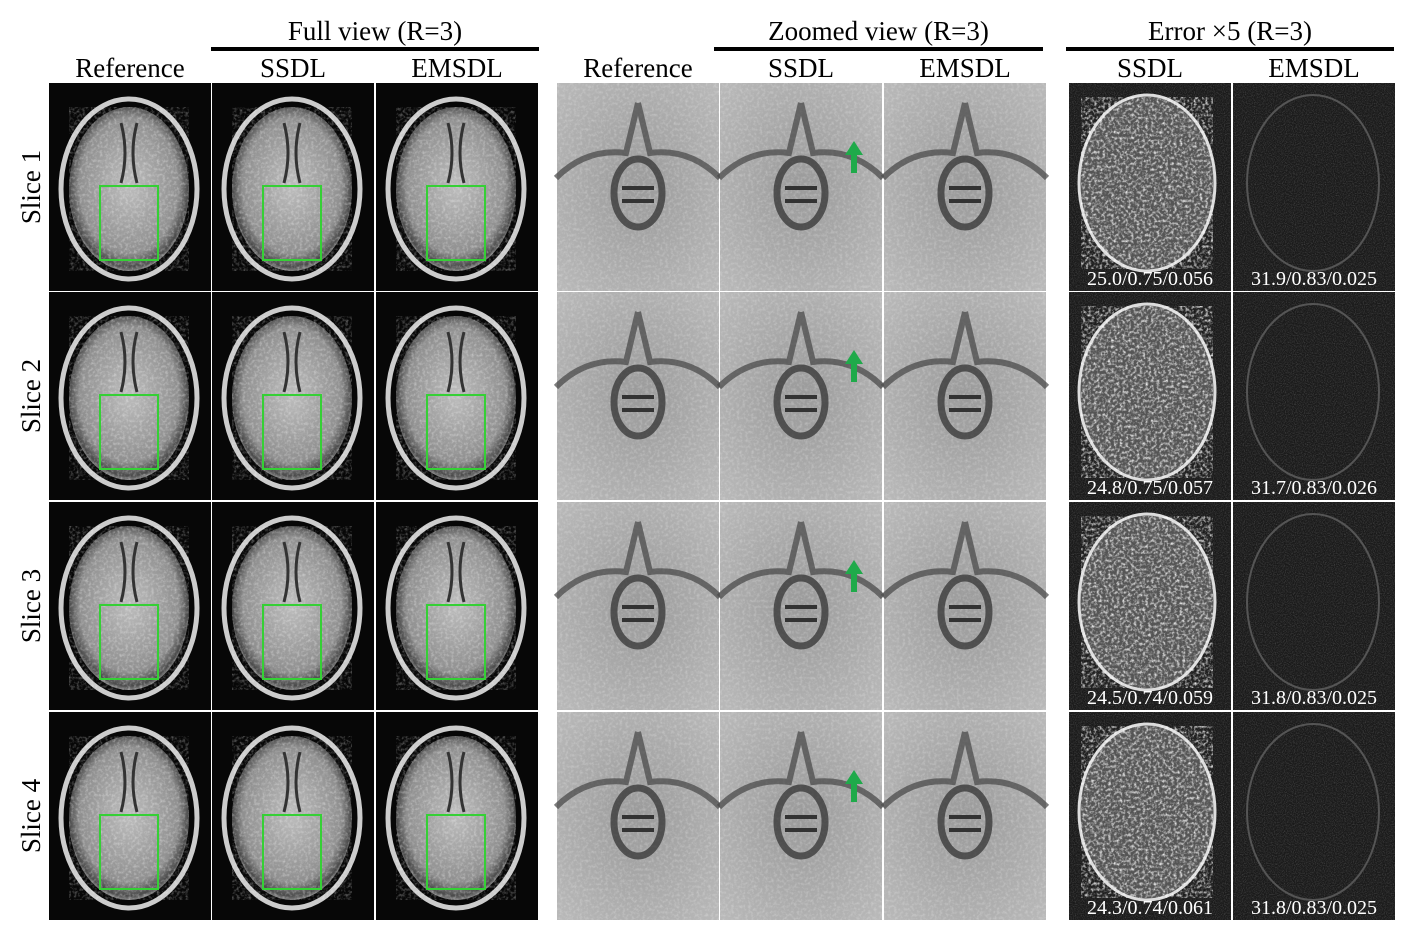 The image size is (1408, 935). What do you see at coordinates (1150, 698) in the screenshot?
I see `metric-label: 24.5/0.74/0.059` at bounding box center [1150, 698].